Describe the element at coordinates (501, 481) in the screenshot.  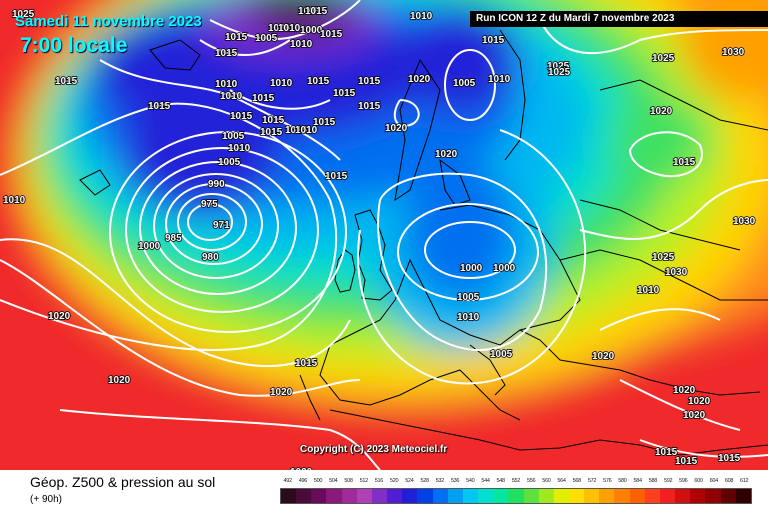
I see `scale-tick: 548` at that location.